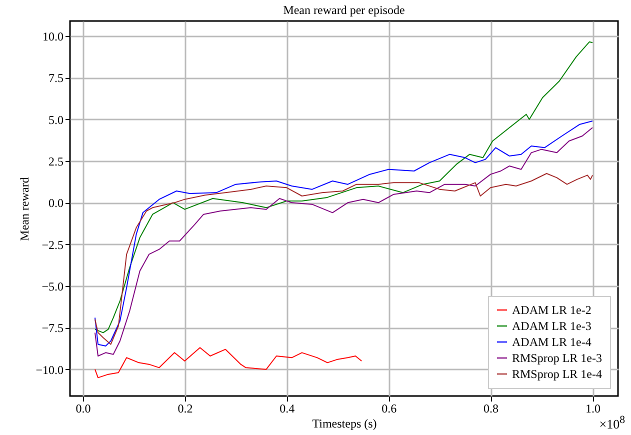  Describe the element at coordinates (593, 409) in the screenshot. I see `x-tick-label: 1.0` at that location.